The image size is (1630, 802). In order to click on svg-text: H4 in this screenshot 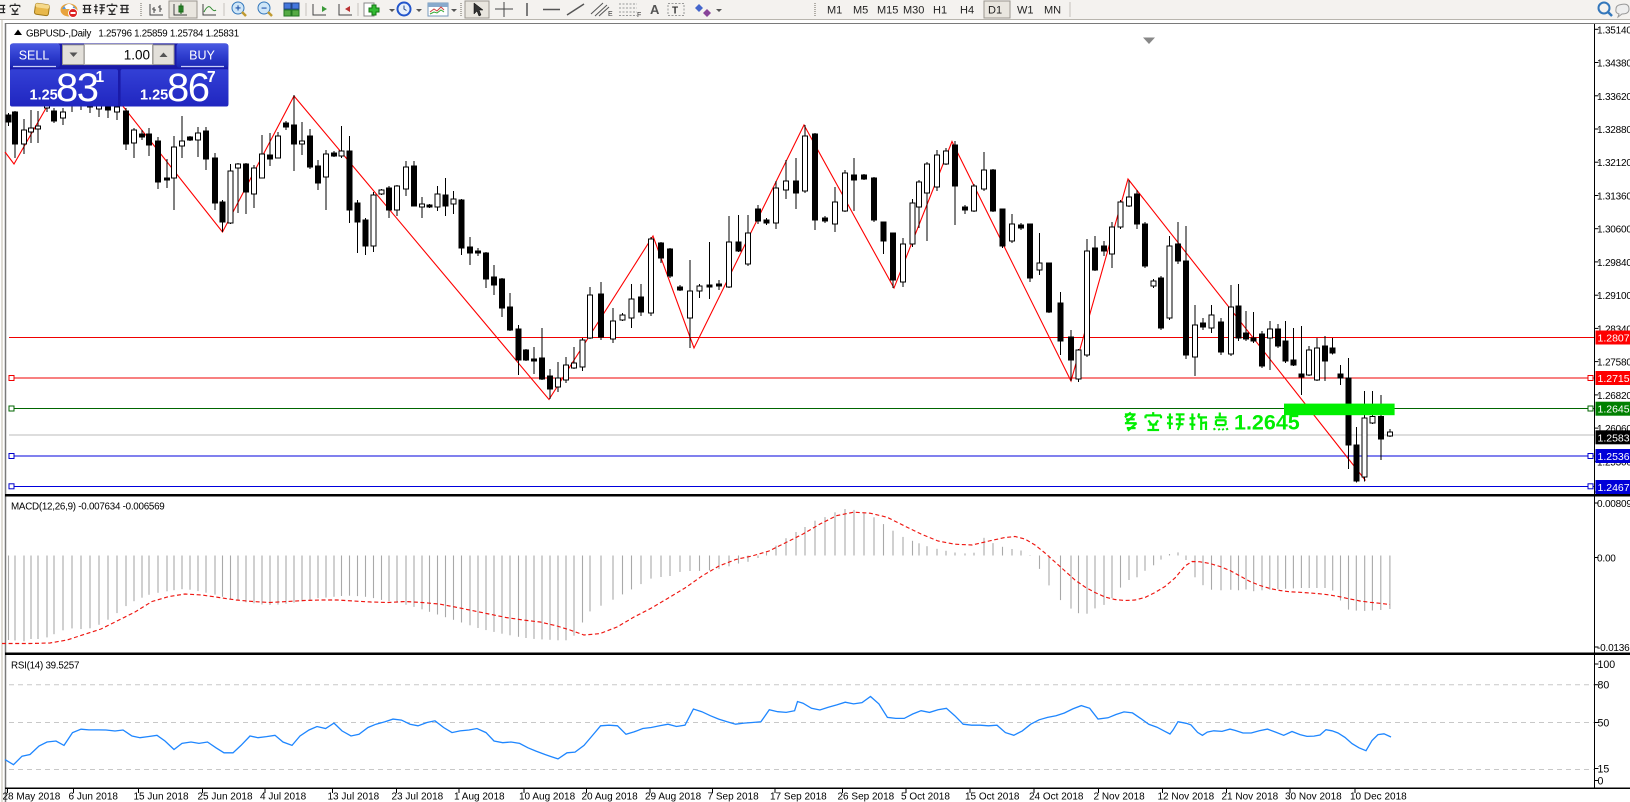, I will do `click(967, 11)`.